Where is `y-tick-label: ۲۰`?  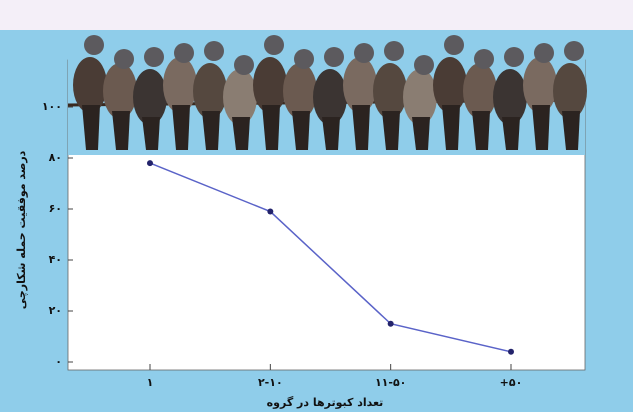
y-tick-label: ۲۰ is located at coordinates (55, 310).